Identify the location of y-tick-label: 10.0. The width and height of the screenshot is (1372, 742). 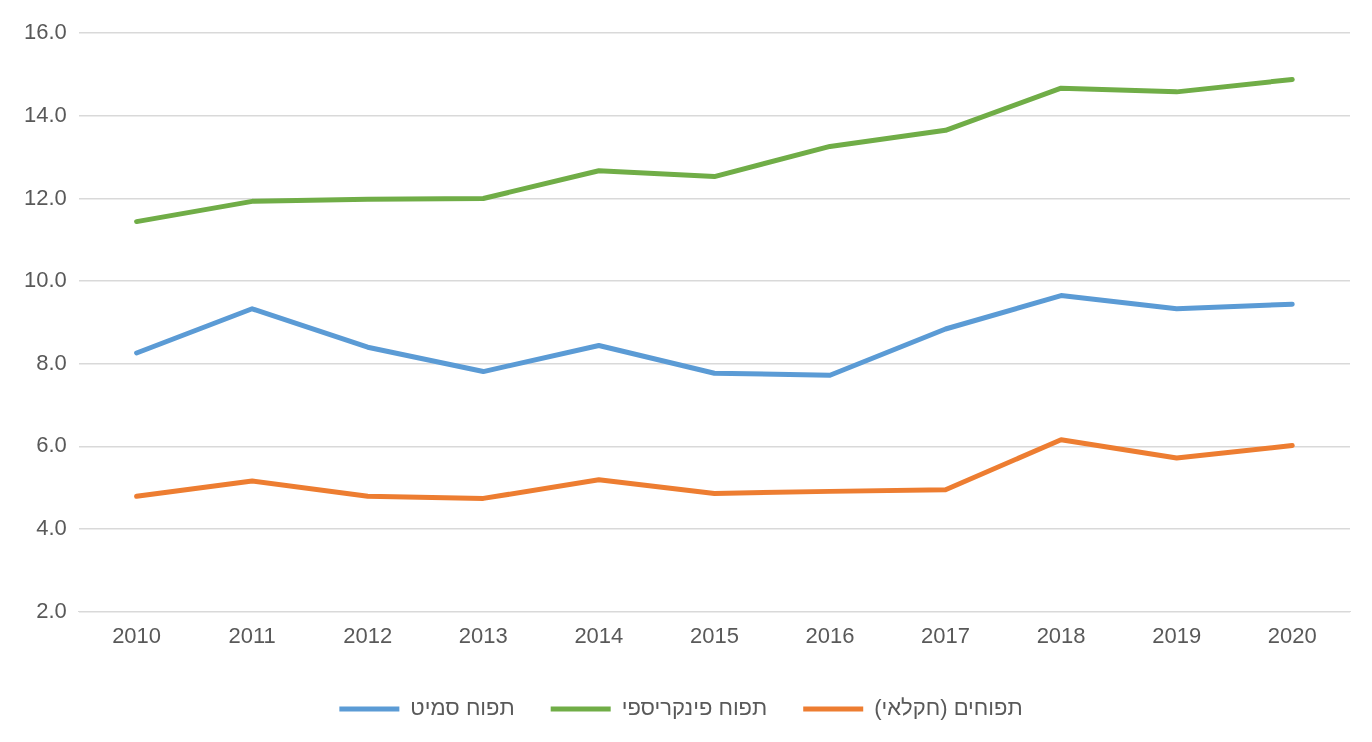
(45, 280).